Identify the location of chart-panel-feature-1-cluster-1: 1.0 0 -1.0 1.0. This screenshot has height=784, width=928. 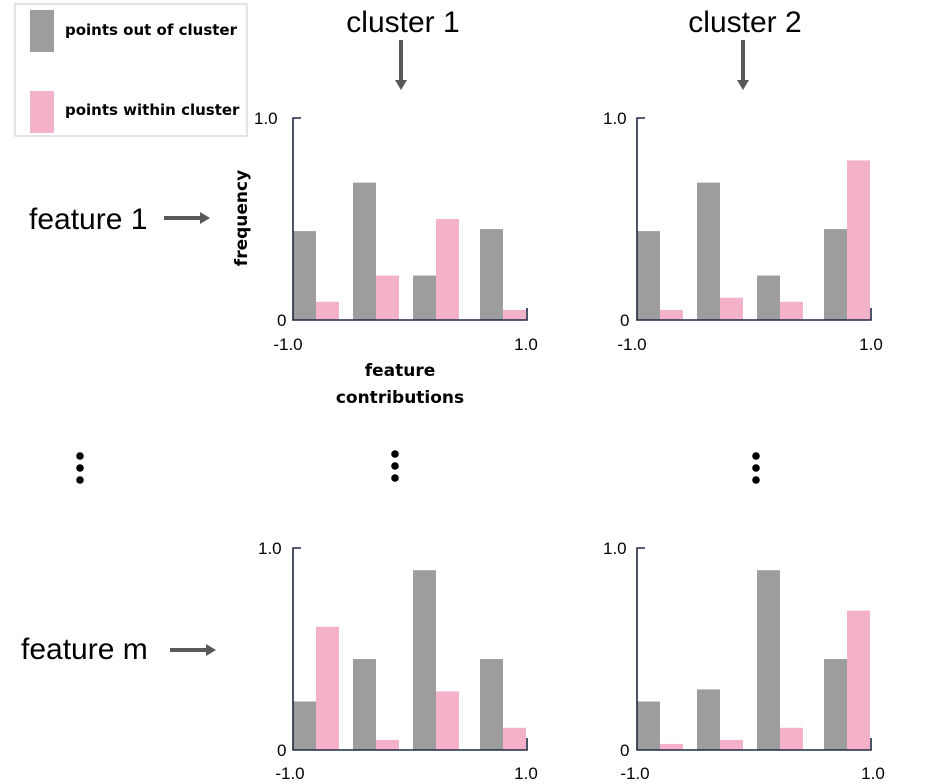
(396, 231).